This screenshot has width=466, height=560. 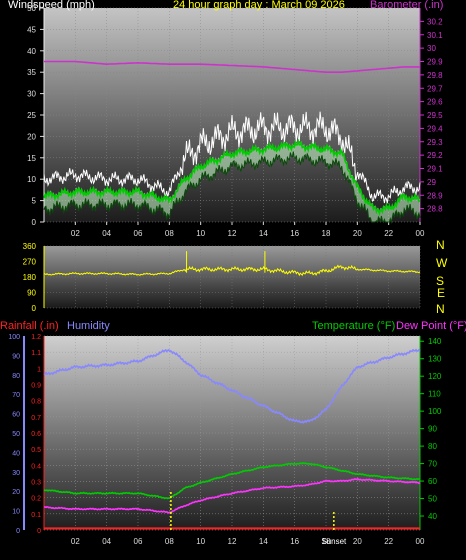 I want to click on rain-y-tick-label: 1, so click(x=39, y=369).